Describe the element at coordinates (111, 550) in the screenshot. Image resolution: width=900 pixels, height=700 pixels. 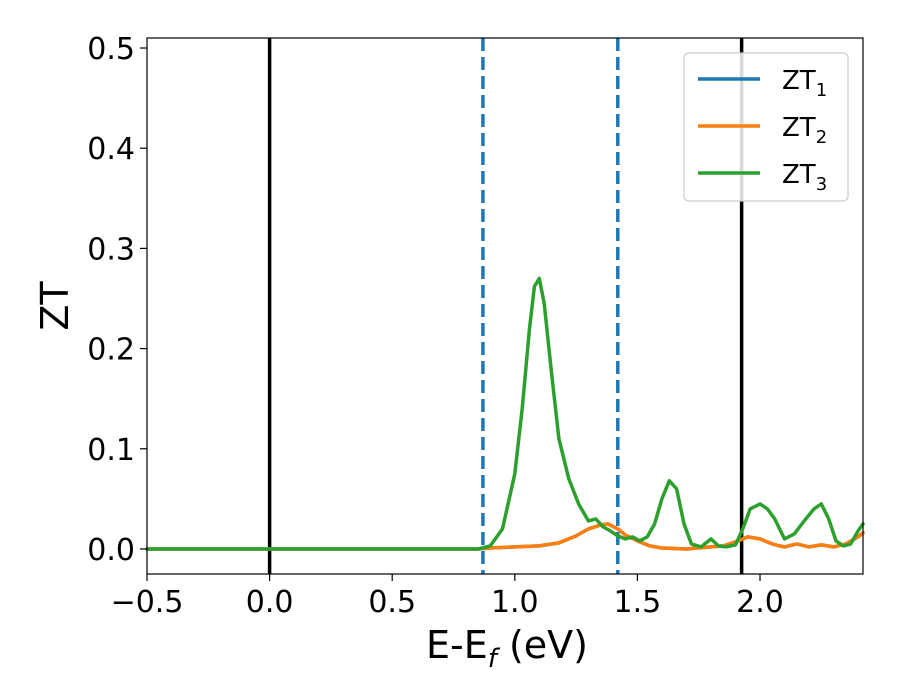
I see `y-tick-label: 0.0` at that location.